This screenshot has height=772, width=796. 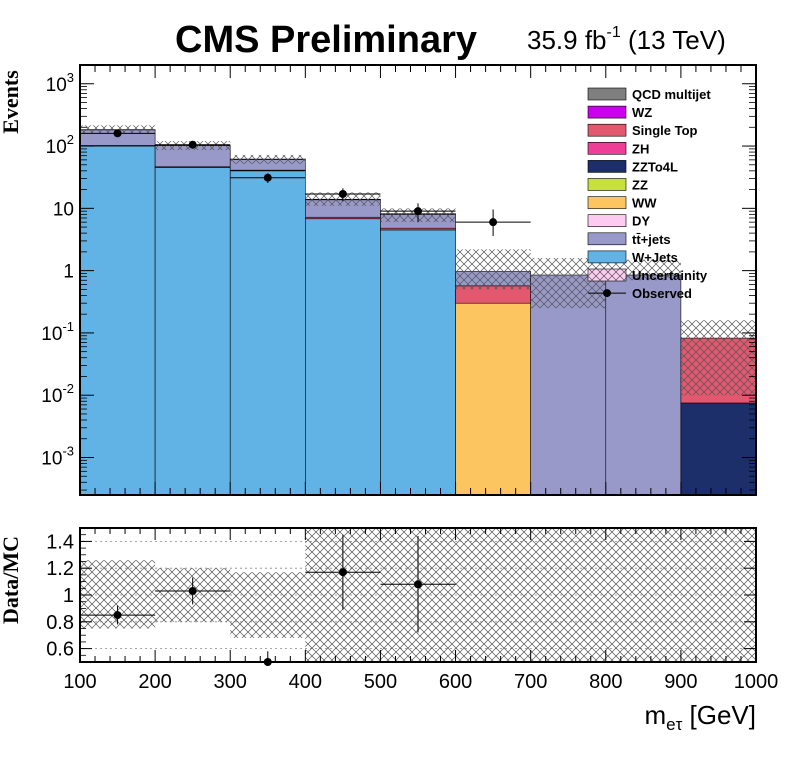 What do you see at coordinates (642, 112) in the screenshot?
I see `legend-label-1: WZ` at bounding box center [642, 112].